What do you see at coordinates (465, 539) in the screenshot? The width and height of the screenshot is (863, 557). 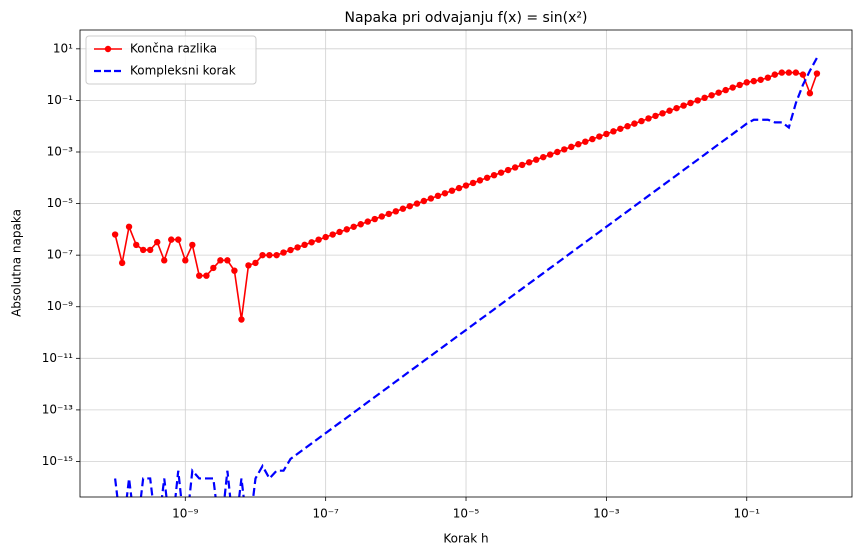 I see `x-axis-label: Korak h` at bounding box center [465, 539].